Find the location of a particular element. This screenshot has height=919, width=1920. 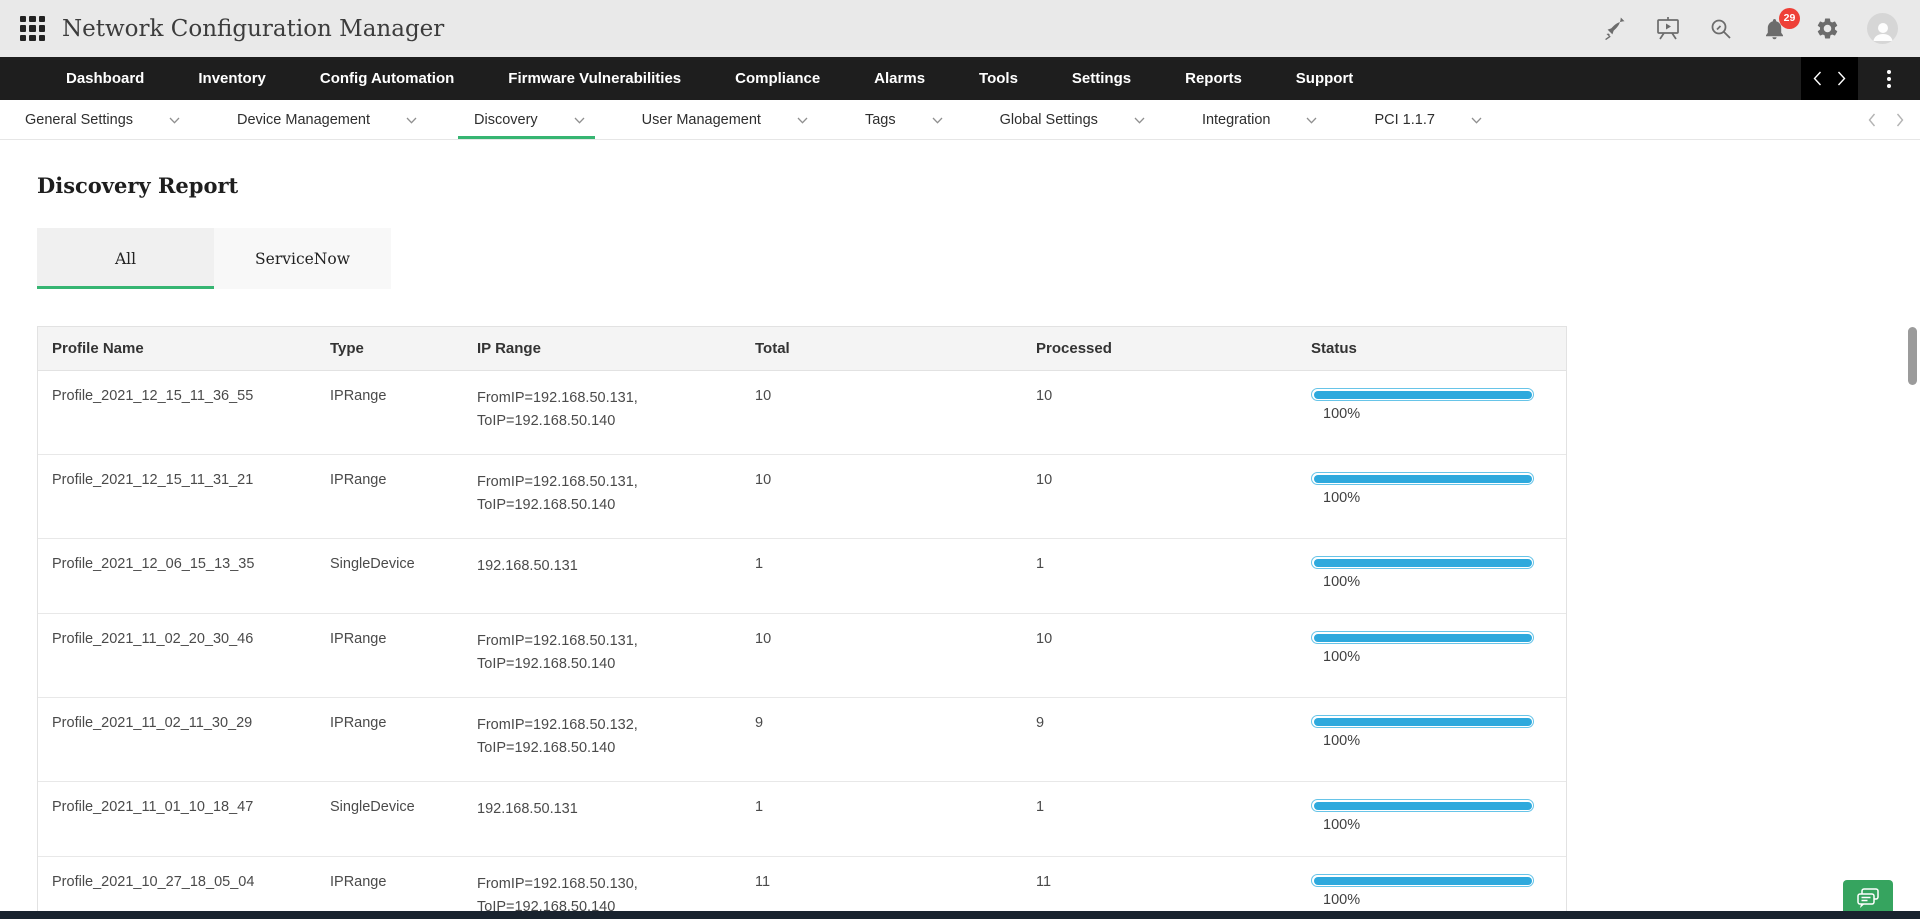

more-menu-icon is located at coordinates (1889, 78).